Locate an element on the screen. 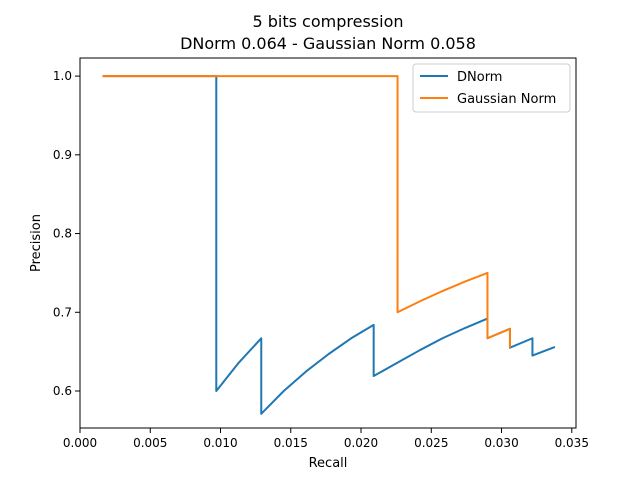 Image resolution: width=640 pixels, height=480 pixels. x-tick-label: 0.020 is located at coordinates (361, 443).